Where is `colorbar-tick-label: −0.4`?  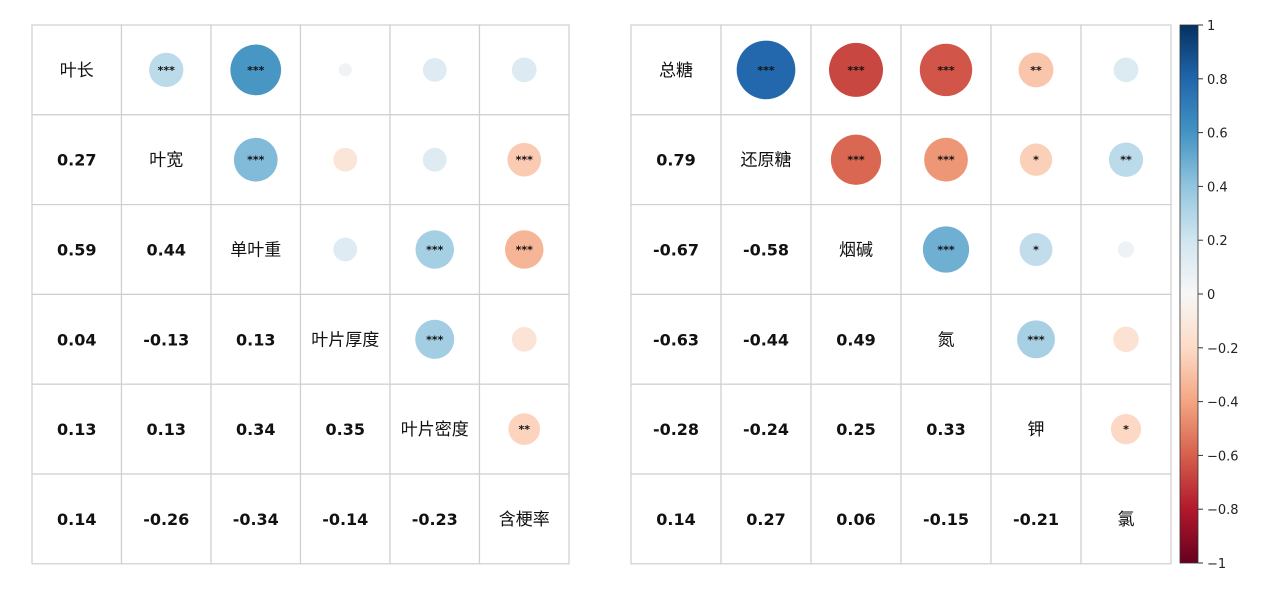
colorbar-tick-label: −0.4 is located at coordinates (1223, 403).